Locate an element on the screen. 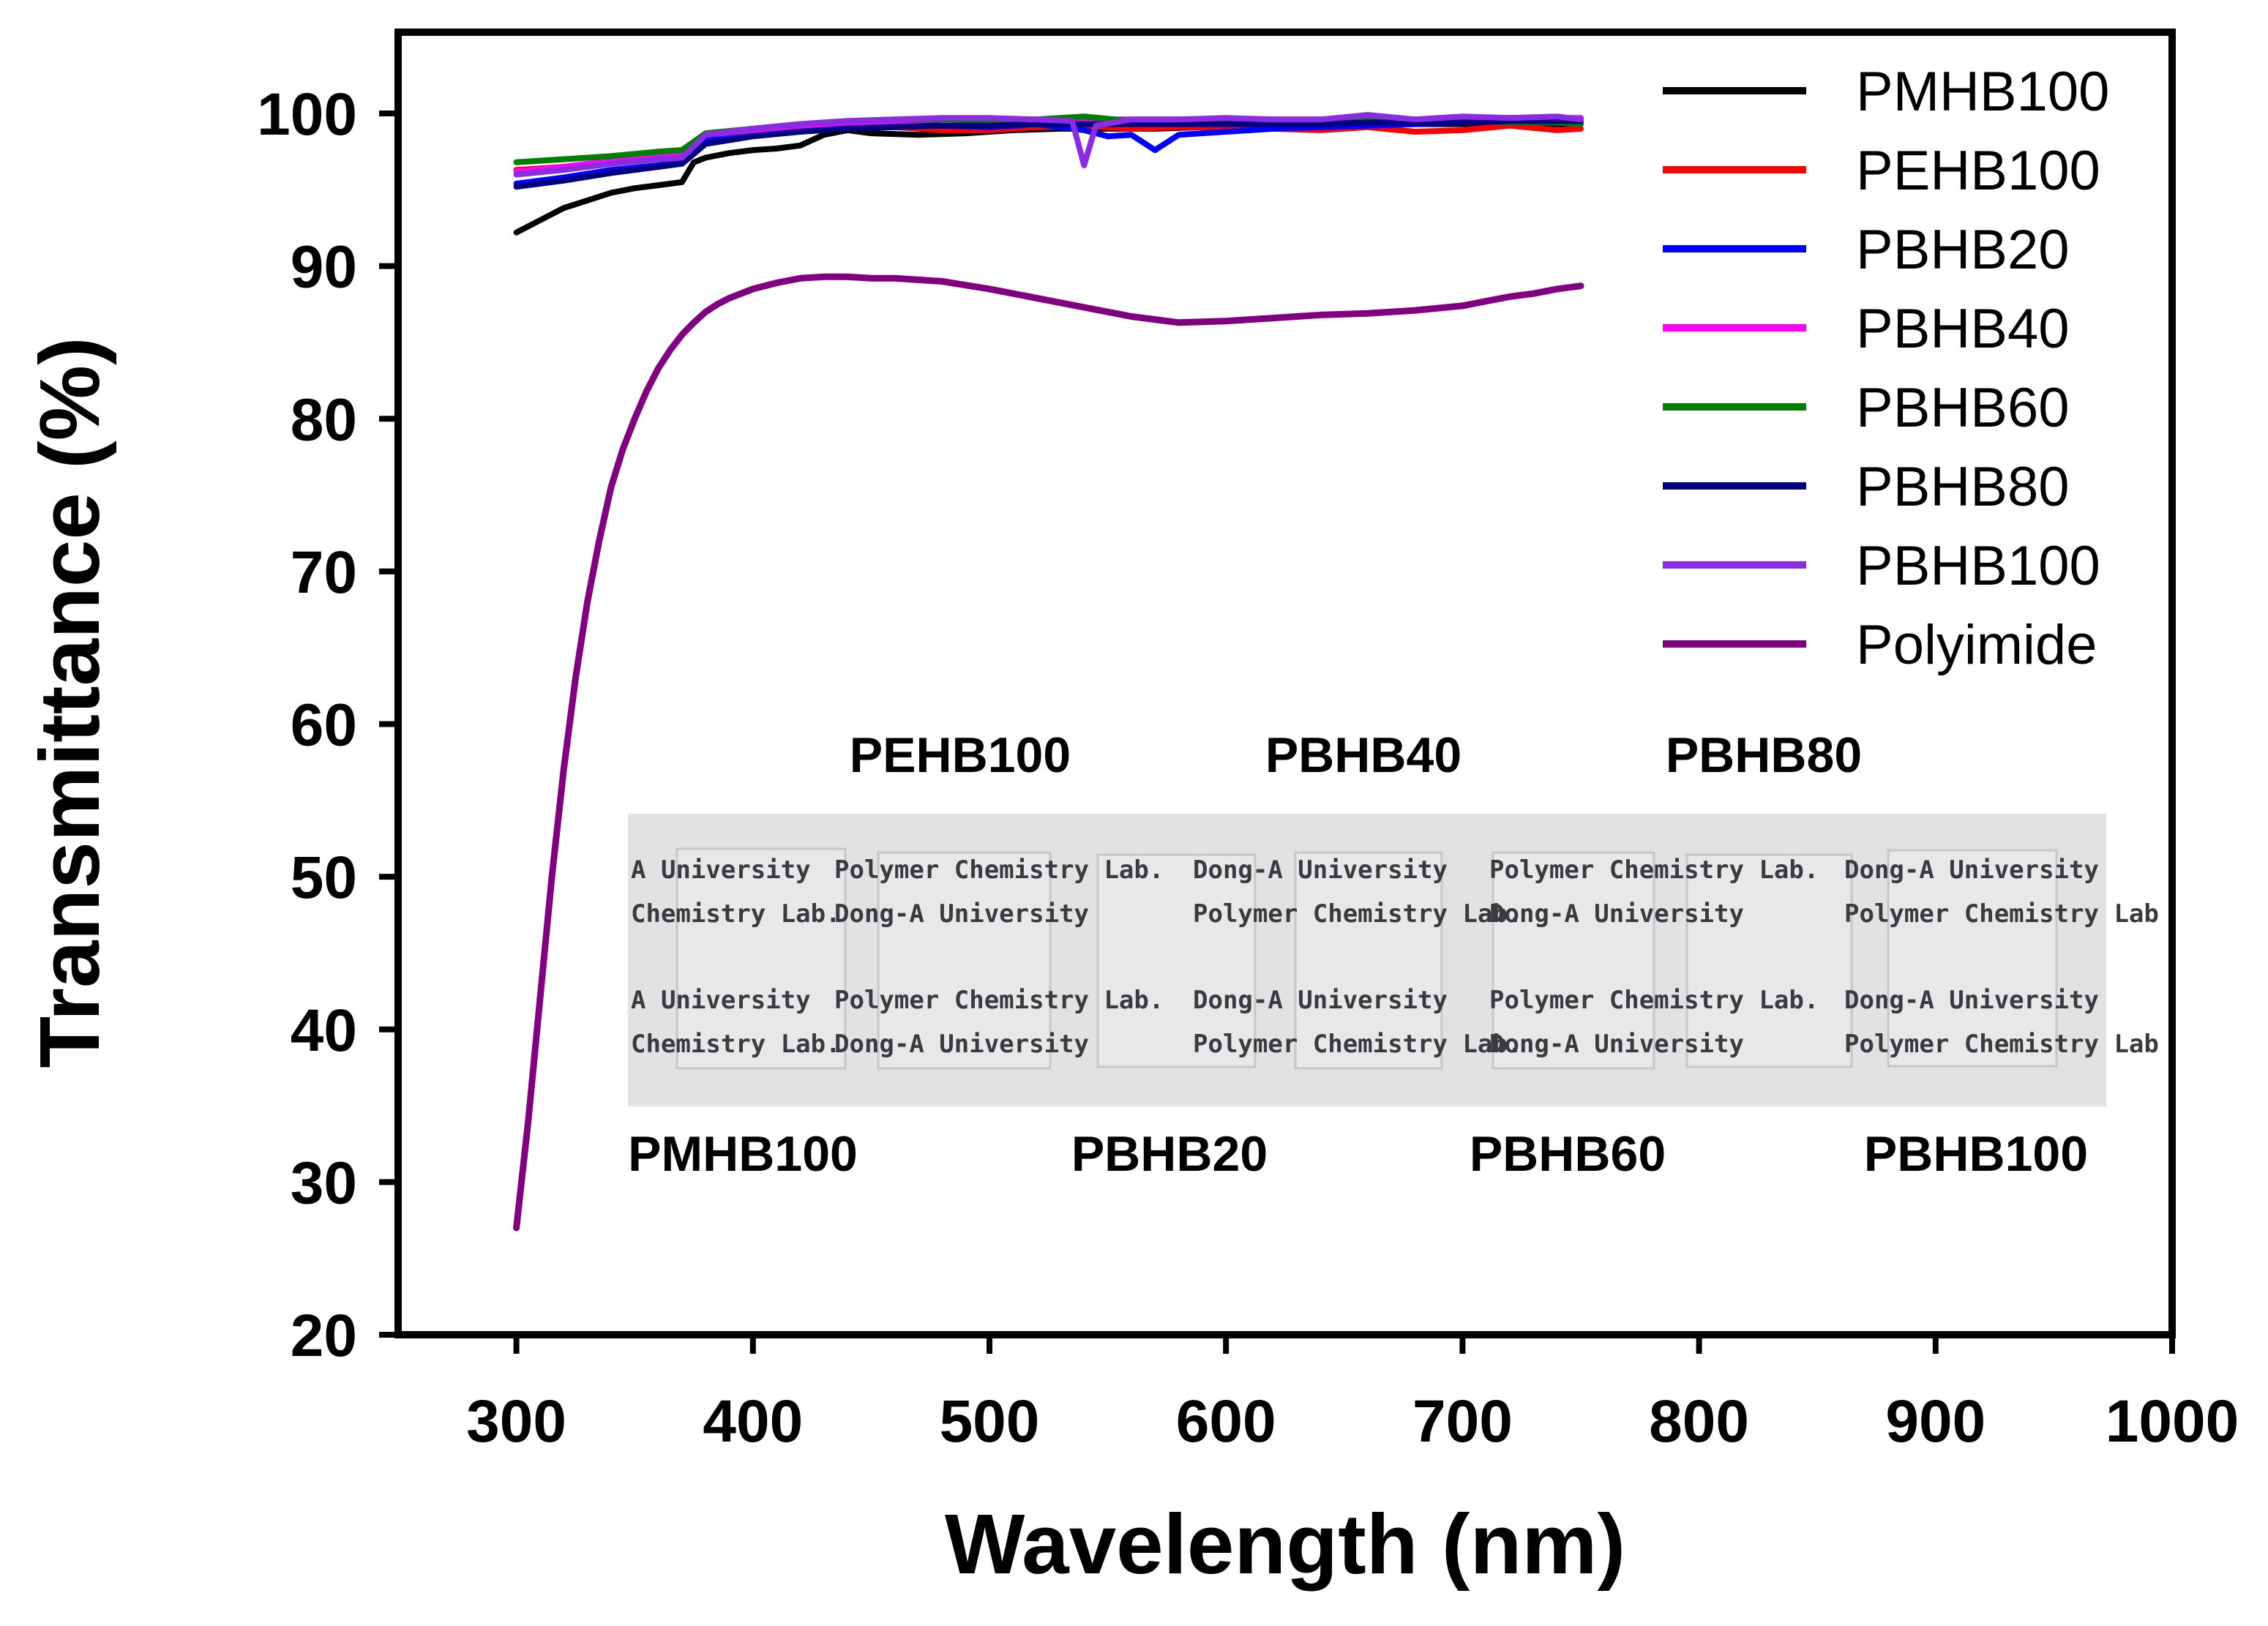 The height and width of the screenshot is (1626, 2268). y-tick-label: 20 is located at coordinates (324, 1336).